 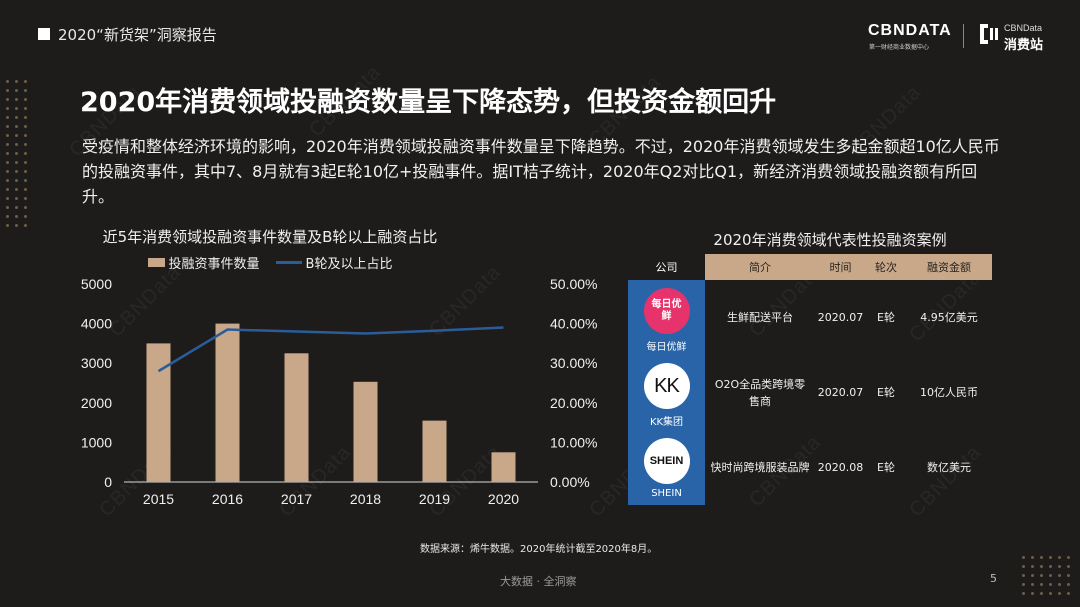 I want to click on kk-logo: KK, so click(x=666, y=386).